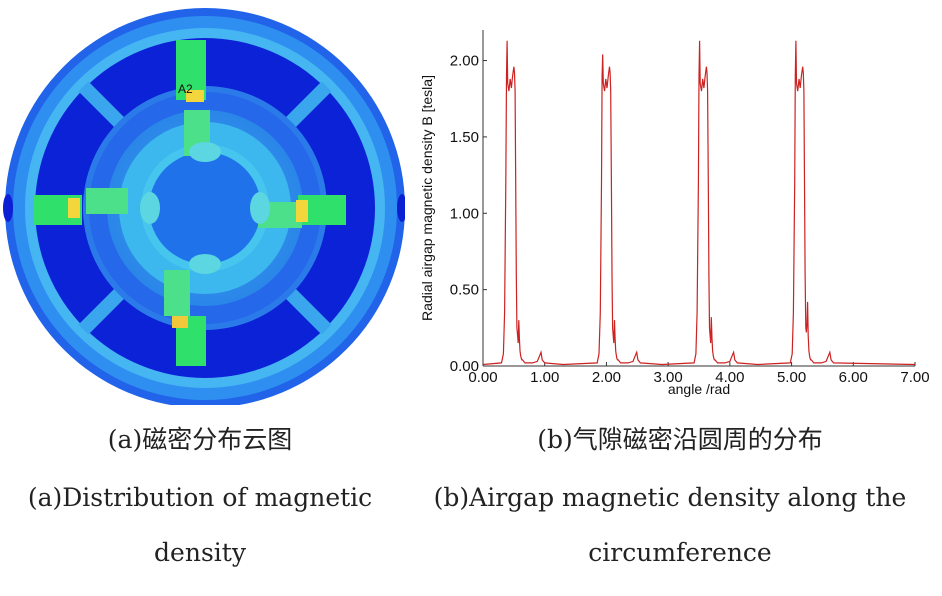 The height and width of the screenshot is (596, 942). I want to click on y-tick-label: 0.50, so click(464, 290).